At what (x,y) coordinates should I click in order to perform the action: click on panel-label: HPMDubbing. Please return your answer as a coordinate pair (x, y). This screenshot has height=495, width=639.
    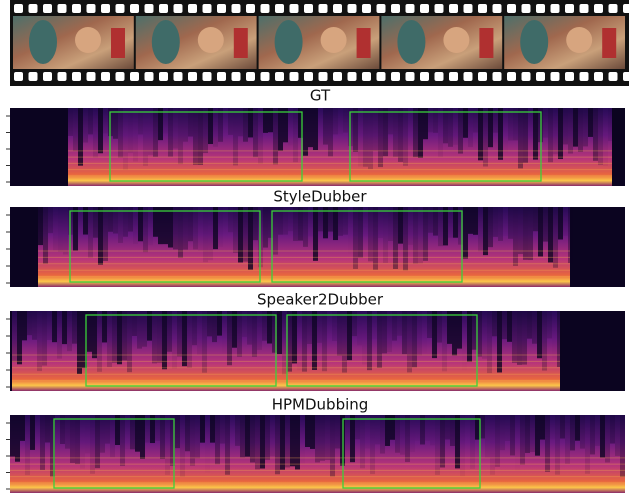
    Looking at the image, I should click on (320, 405).